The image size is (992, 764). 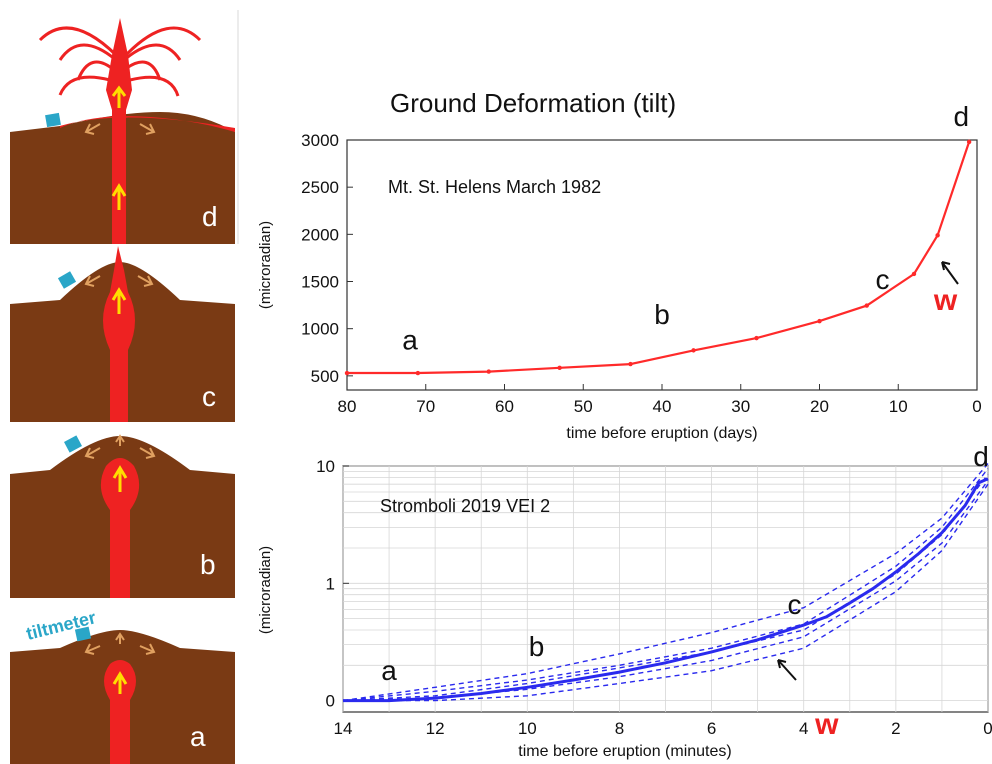 I want to click on panel-d-eruption-plumes, so click(x=120, y=61).